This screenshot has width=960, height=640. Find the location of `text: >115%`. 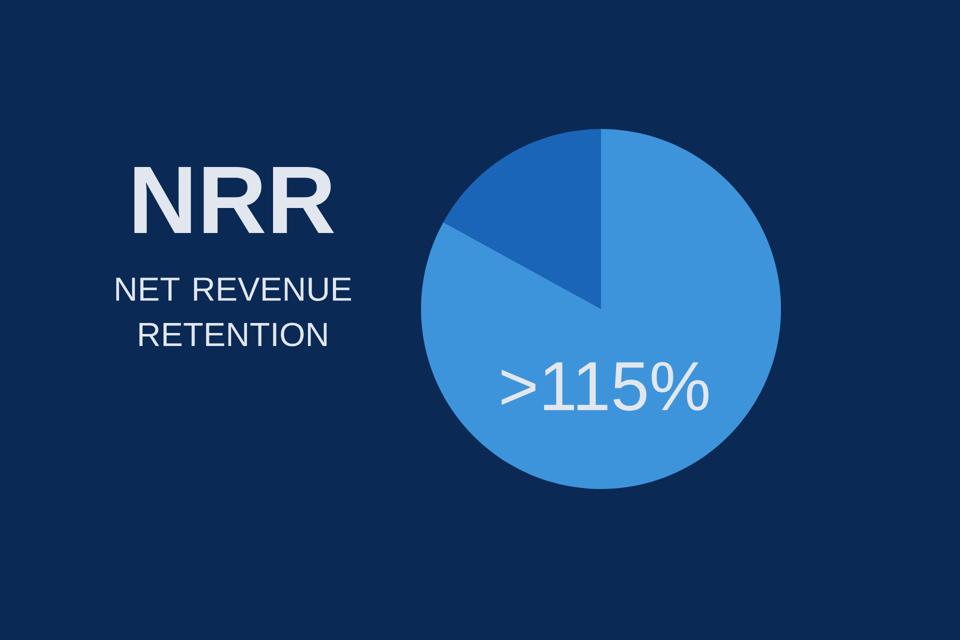

text: >115% is located at coordinates (605, 386).